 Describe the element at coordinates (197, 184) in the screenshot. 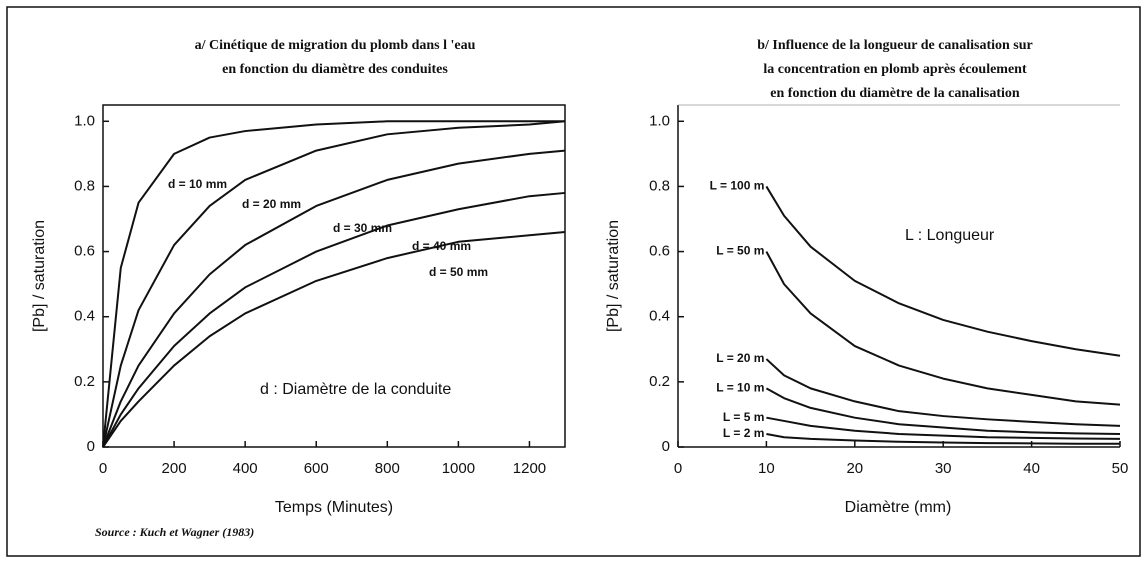

I see `series-label: d = 10 mm` at that location.